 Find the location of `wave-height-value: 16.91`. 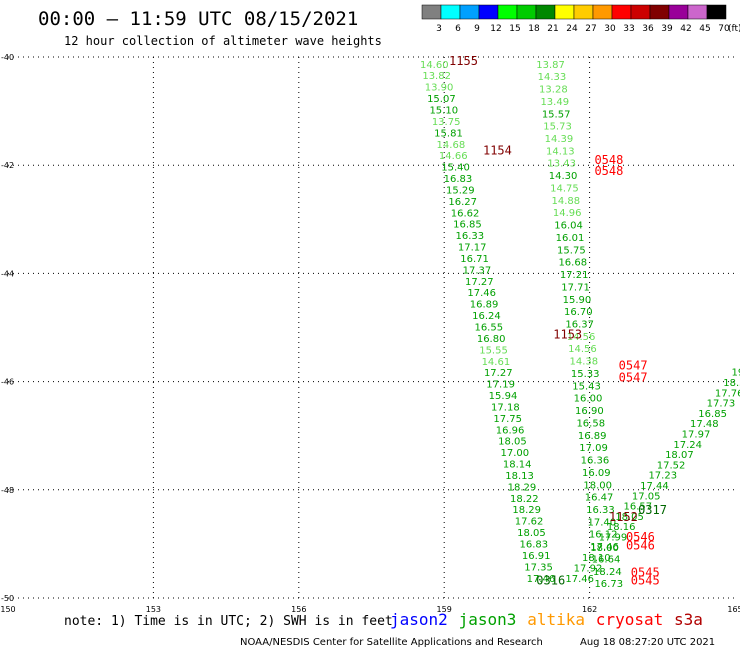

wave-height-value: 16.91 is located at coordinates (536, 556).